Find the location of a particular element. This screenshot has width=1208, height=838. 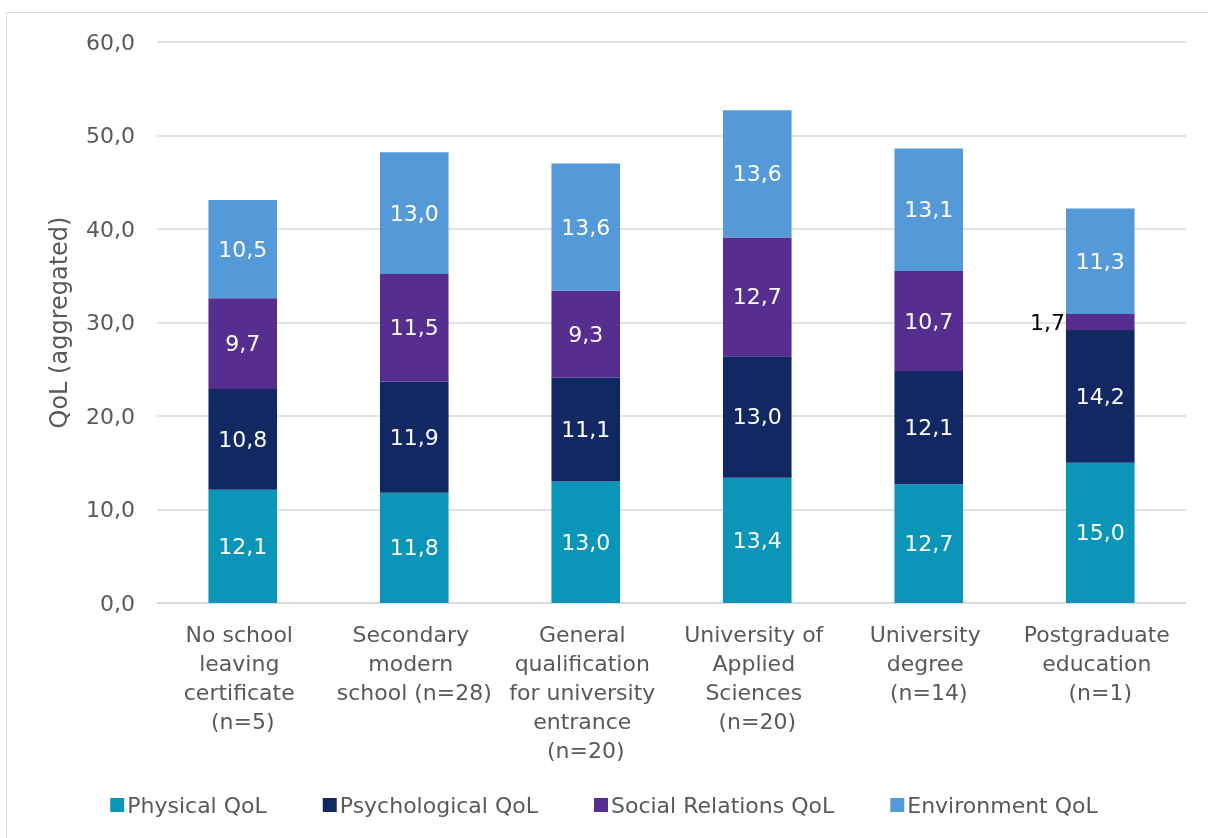

x-tick-label: Postgraduate education (n=1) is located at coordinates (1100, 663).